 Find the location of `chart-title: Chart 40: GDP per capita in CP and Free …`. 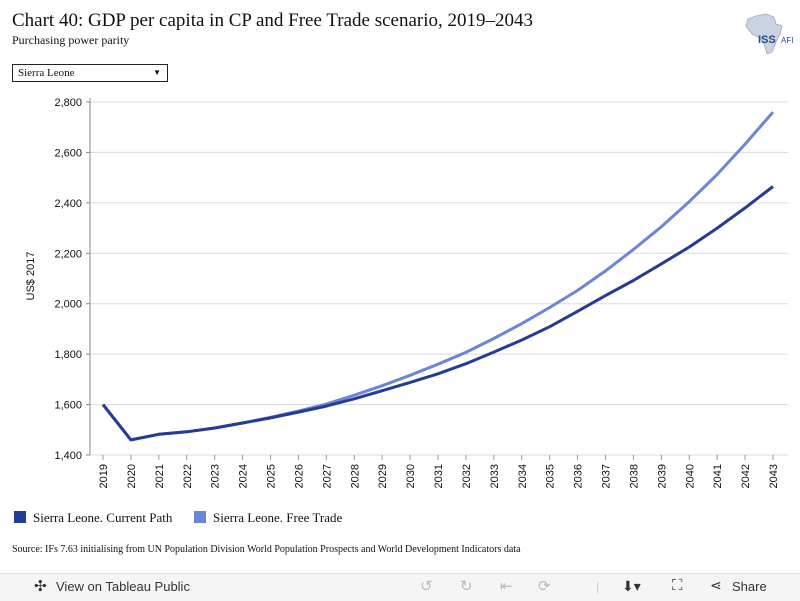

chart-title: Chart 40: GDP per capita in CP and Free … is located at coordinates (273, 20).